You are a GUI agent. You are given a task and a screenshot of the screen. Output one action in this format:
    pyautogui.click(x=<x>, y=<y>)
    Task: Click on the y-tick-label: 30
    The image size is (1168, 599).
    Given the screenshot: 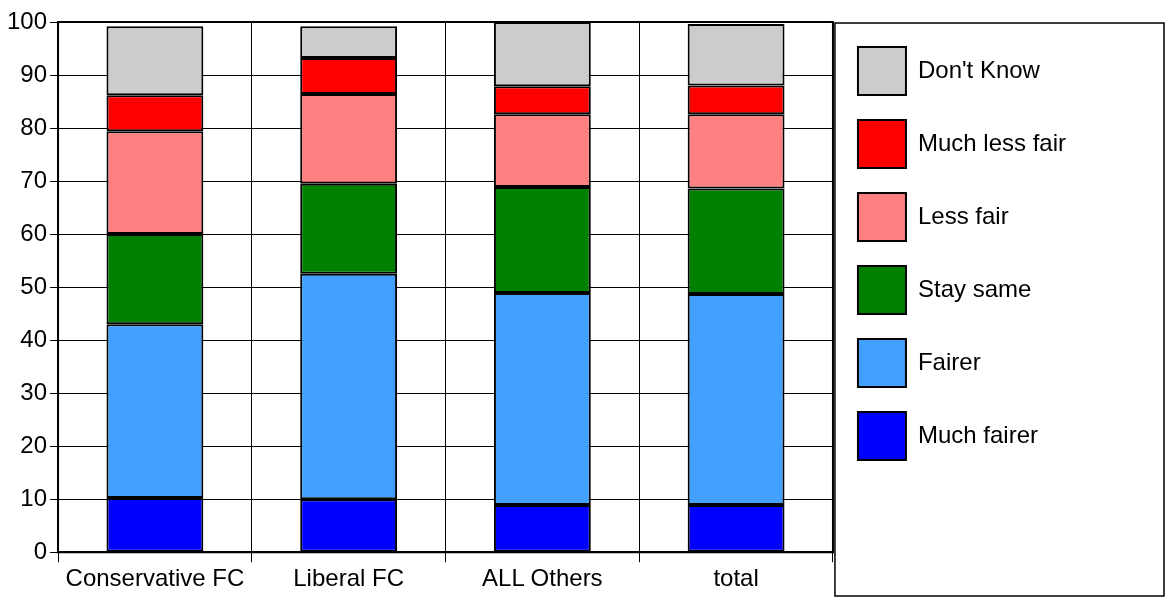 What is the action you would take?
    pyautogui.click(x=34, y=391)
    